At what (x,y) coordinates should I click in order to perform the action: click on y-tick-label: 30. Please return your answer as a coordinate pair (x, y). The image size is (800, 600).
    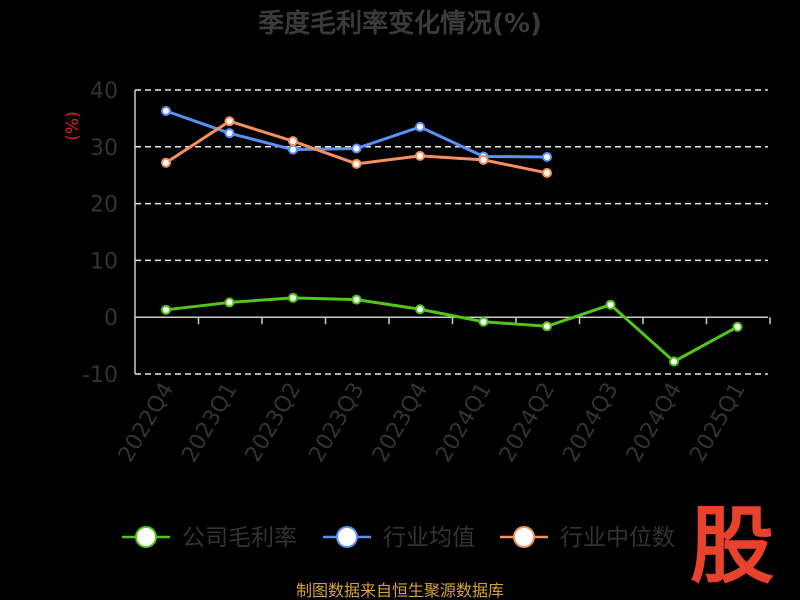
    Looking at the image, I should click on (104, 148).